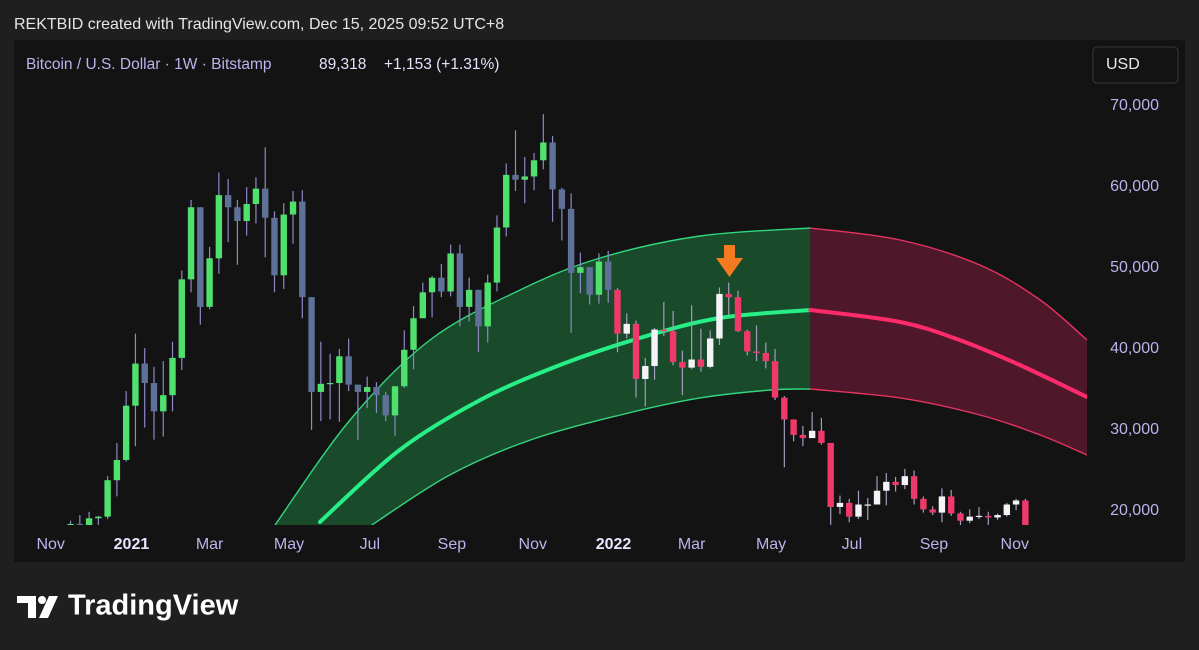  Describe the element at coordinates (614, 544) in the screenshot. I see `x-tick-label: 2022` at that location.